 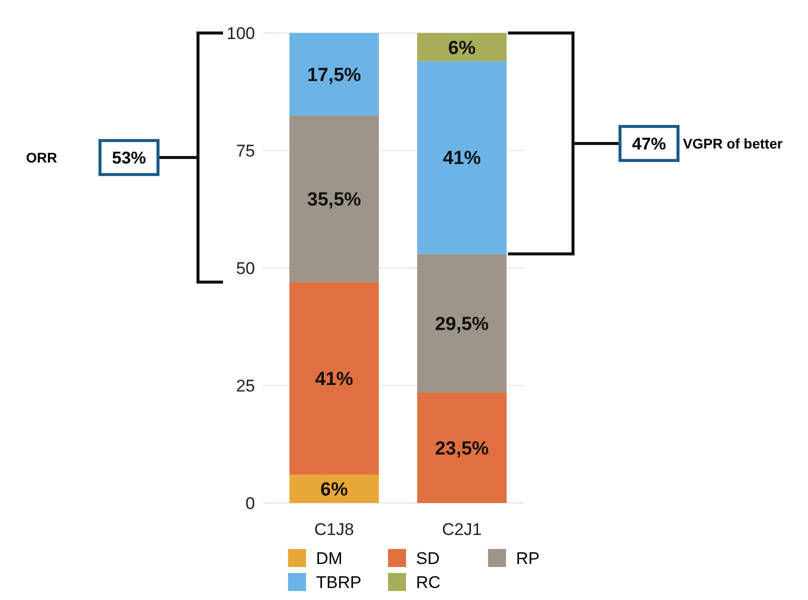 What do you see at coordinates (528, 558) in the screenshot?
I see `legend-label: RP` at bounding box center [528, 558].